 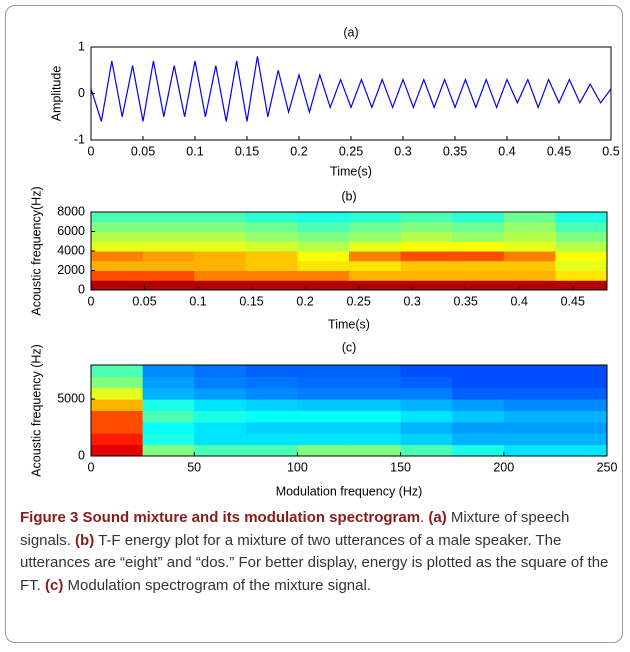 I want to click on x-axis-label: Time(s), so click(x=349, y=324).